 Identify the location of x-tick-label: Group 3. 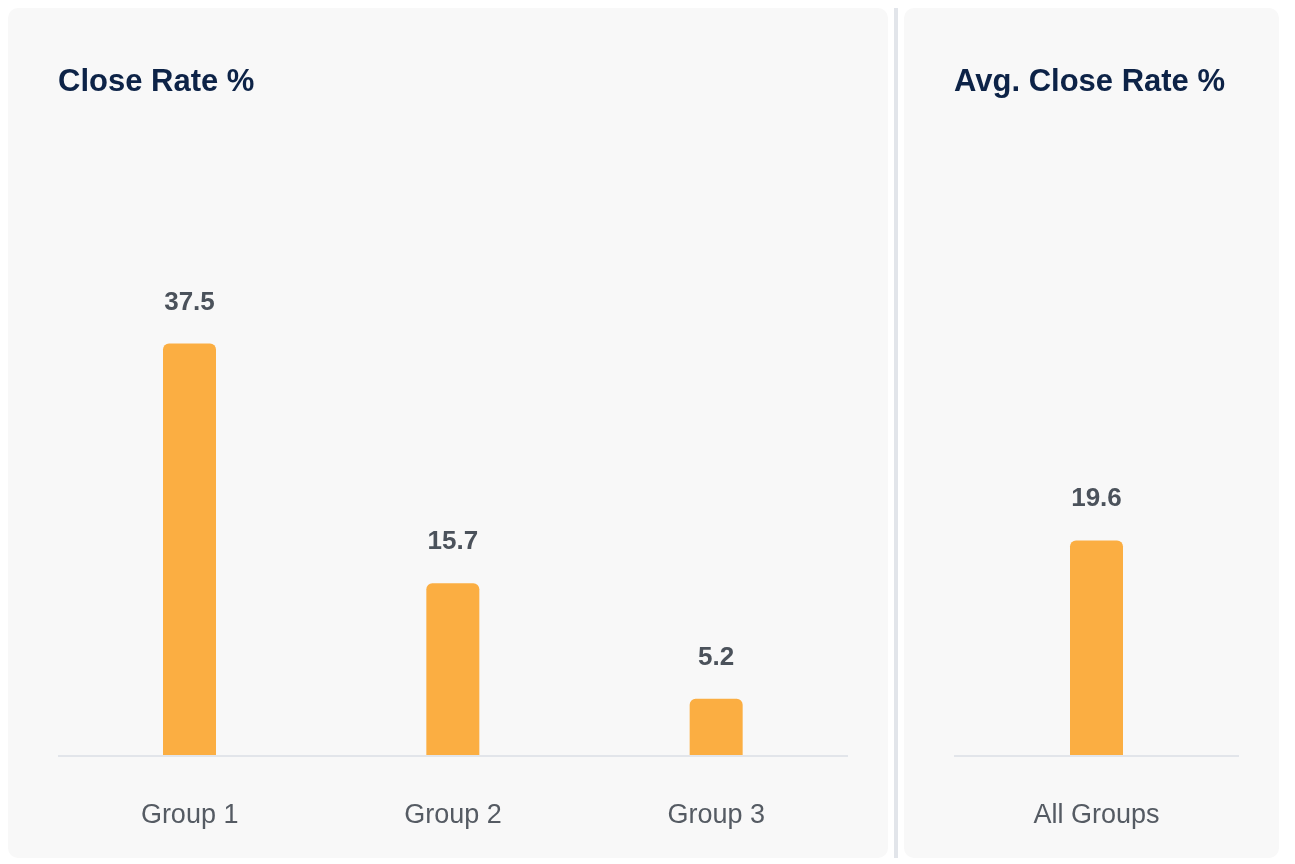
(716, 814).